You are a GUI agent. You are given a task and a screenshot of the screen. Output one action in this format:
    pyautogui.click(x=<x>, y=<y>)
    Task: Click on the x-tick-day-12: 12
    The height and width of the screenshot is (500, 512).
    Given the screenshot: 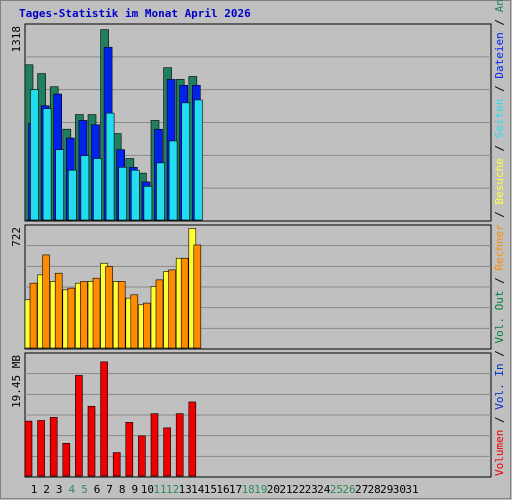 What is the action you would take?
    pyautogui.click(x=172, y=489)
    